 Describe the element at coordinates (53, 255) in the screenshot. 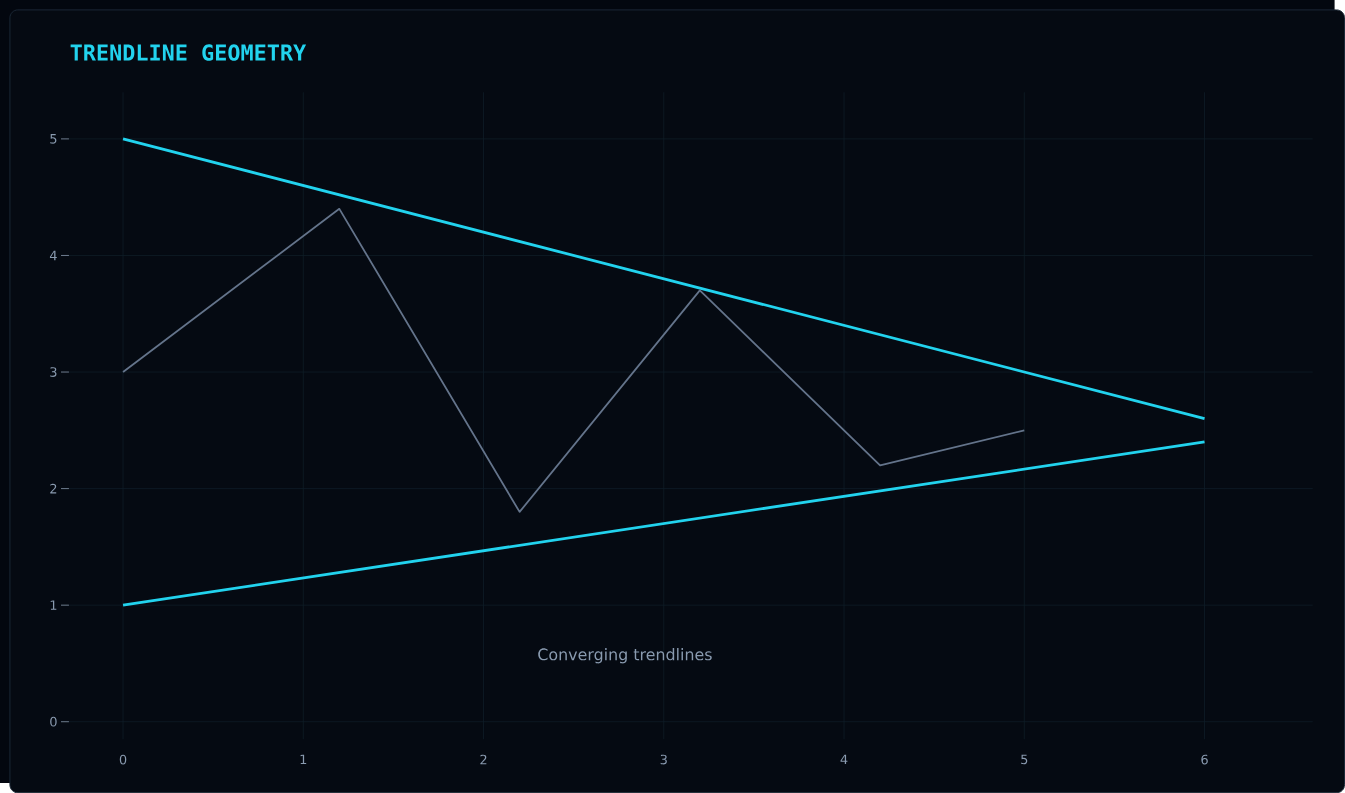

I see `y-tick-label: 4` at that location.